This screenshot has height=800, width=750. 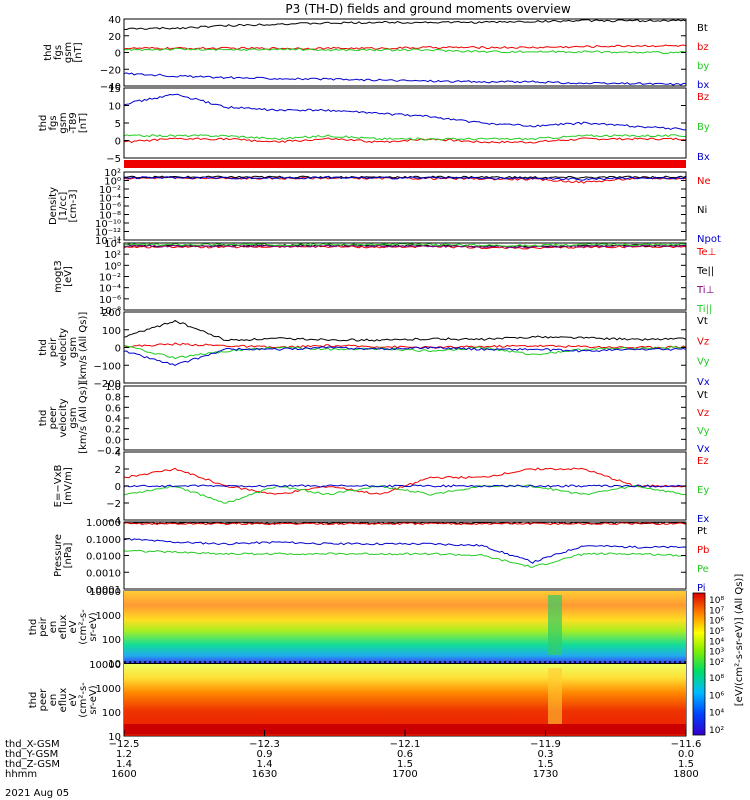 What do you see at coordinates (716, 611) in the screenshot?
I see `colorbar-tick-label: 10⁷` at bounding box center [716, 611].